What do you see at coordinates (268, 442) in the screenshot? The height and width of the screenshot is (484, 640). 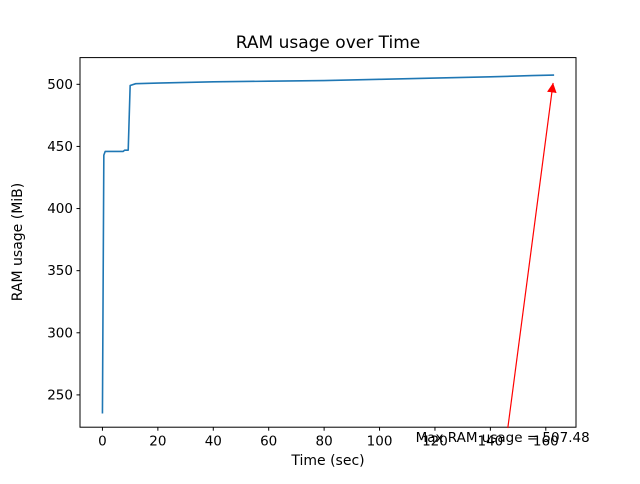 I see `x-tick-label: 60` at bounding box center [268, 442].